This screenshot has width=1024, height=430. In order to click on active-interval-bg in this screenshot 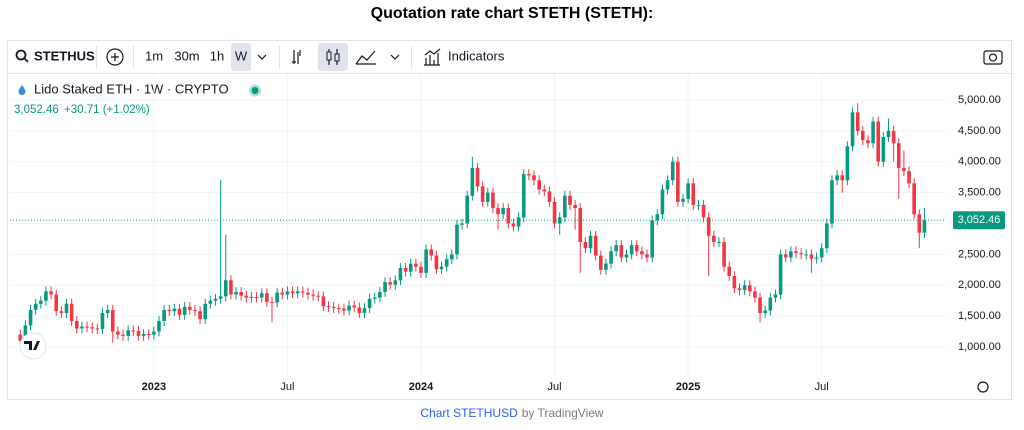, I will do `click(241, 57)`.